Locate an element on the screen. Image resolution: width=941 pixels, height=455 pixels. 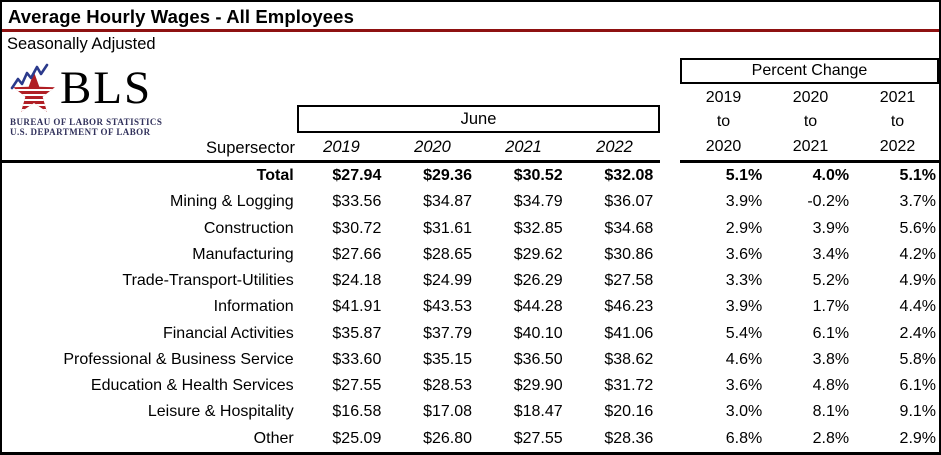
page-subtitle: Seasonally Adjusted is located at coordinates (81, 44).